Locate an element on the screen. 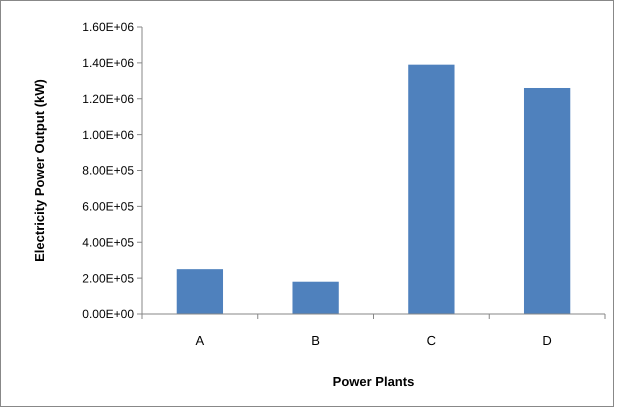  y-tick-label: 0.00E+00 is located at coordinates (108, 314).